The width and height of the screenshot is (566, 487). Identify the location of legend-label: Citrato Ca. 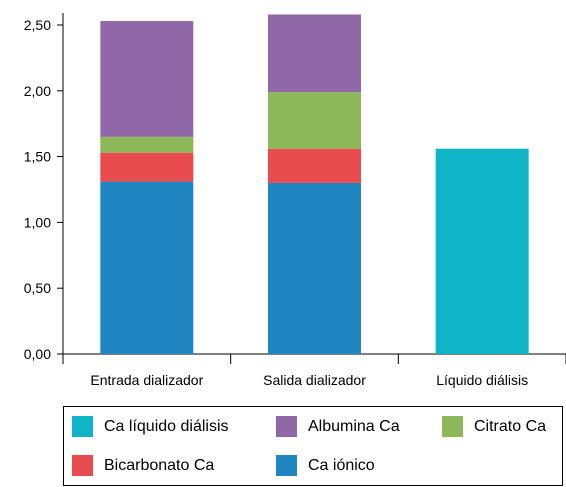
(510, 426).